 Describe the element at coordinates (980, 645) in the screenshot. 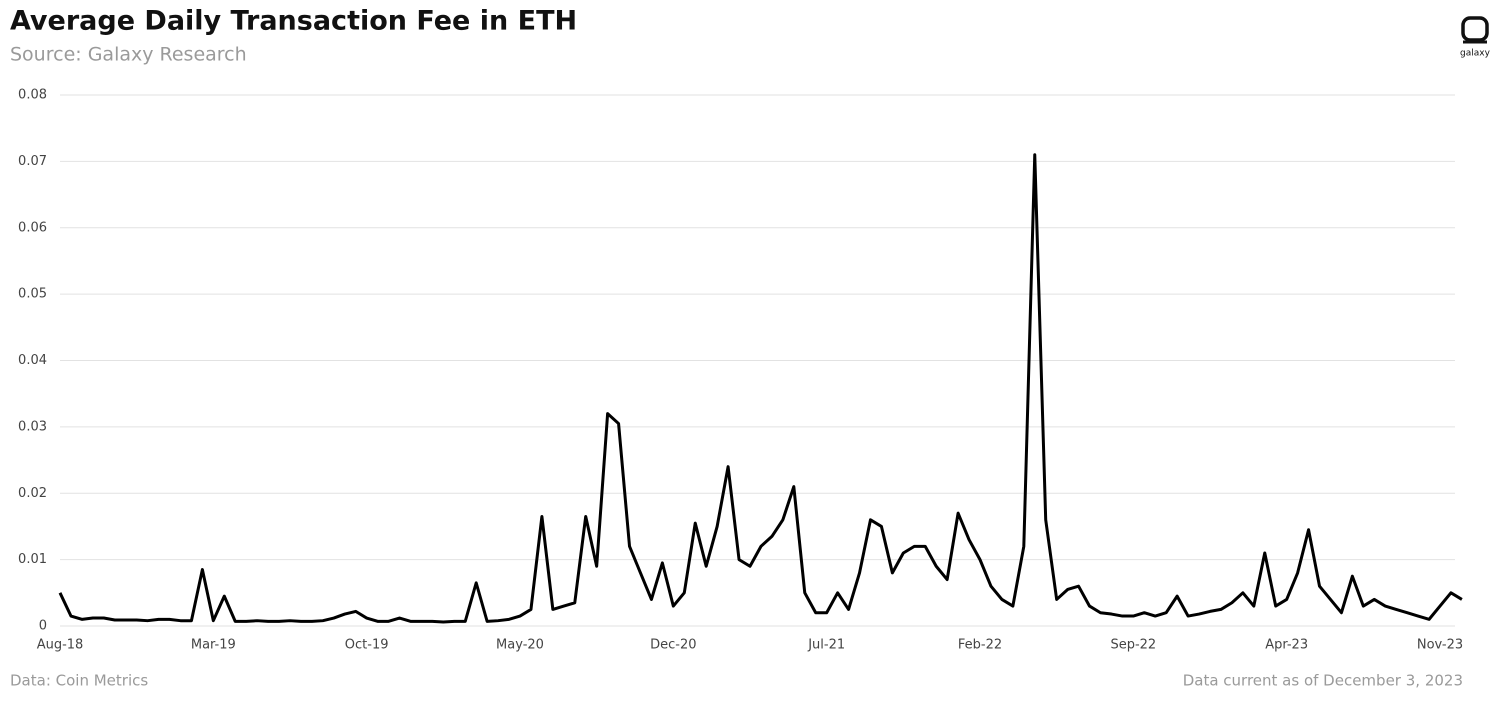

I see `x-tick-label: Feb-22` at that location.